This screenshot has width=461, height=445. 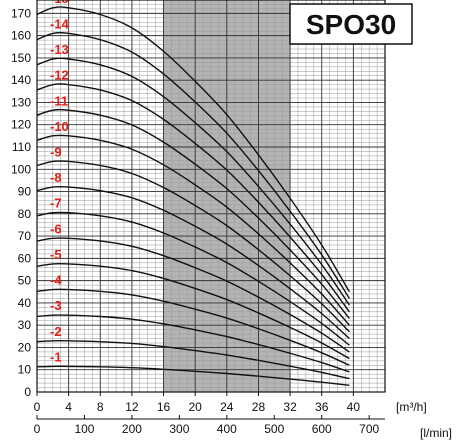 What do you see at coordinates (21, 36) in the screenshot?
I see `y-tick-label: 160` at bounding box center [21, 36].